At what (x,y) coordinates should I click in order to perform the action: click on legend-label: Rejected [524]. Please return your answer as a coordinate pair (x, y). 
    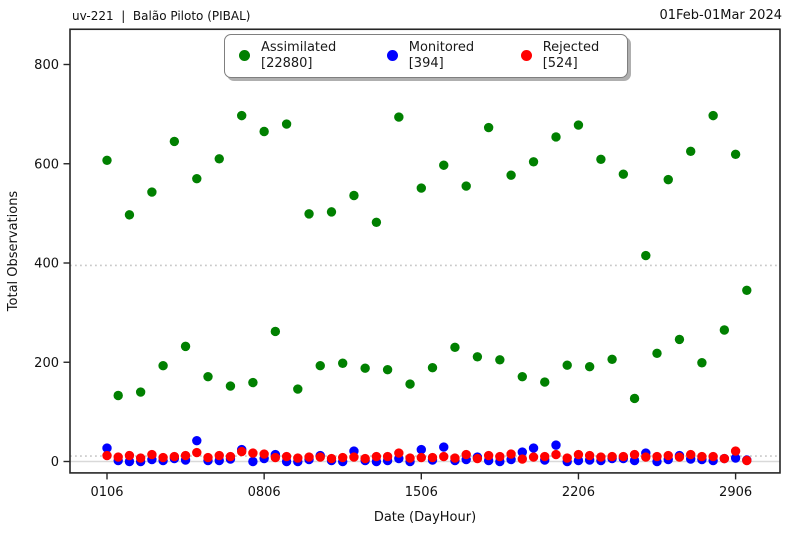
    Looking at the image, I should click on (571, 56).